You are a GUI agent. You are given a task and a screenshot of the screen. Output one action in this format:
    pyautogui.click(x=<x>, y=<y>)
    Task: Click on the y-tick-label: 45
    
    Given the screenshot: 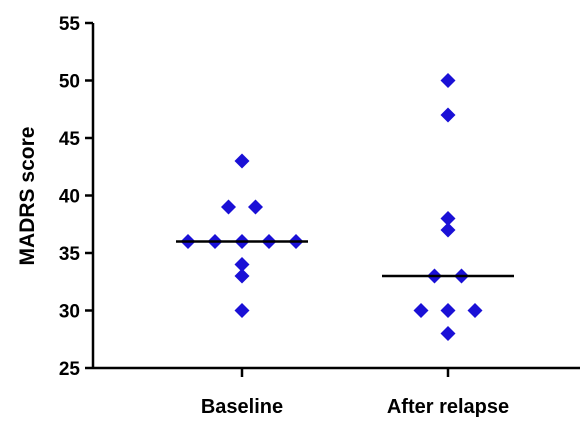 What is the action you would take?
    pyautogui.click(x=70, y=139)
    